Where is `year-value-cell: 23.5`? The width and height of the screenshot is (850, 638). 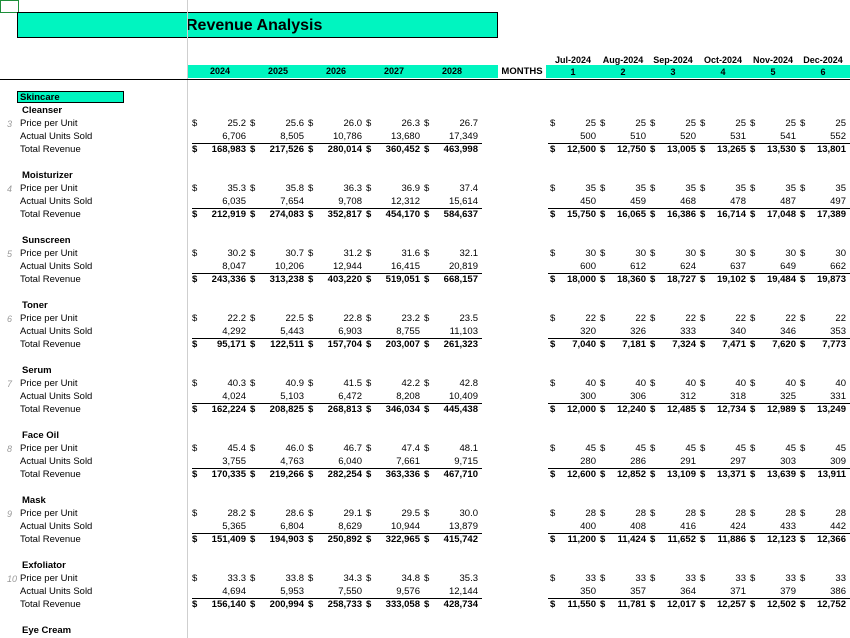 year-value-cell: 23.5 is located at coordinates (469, 318).